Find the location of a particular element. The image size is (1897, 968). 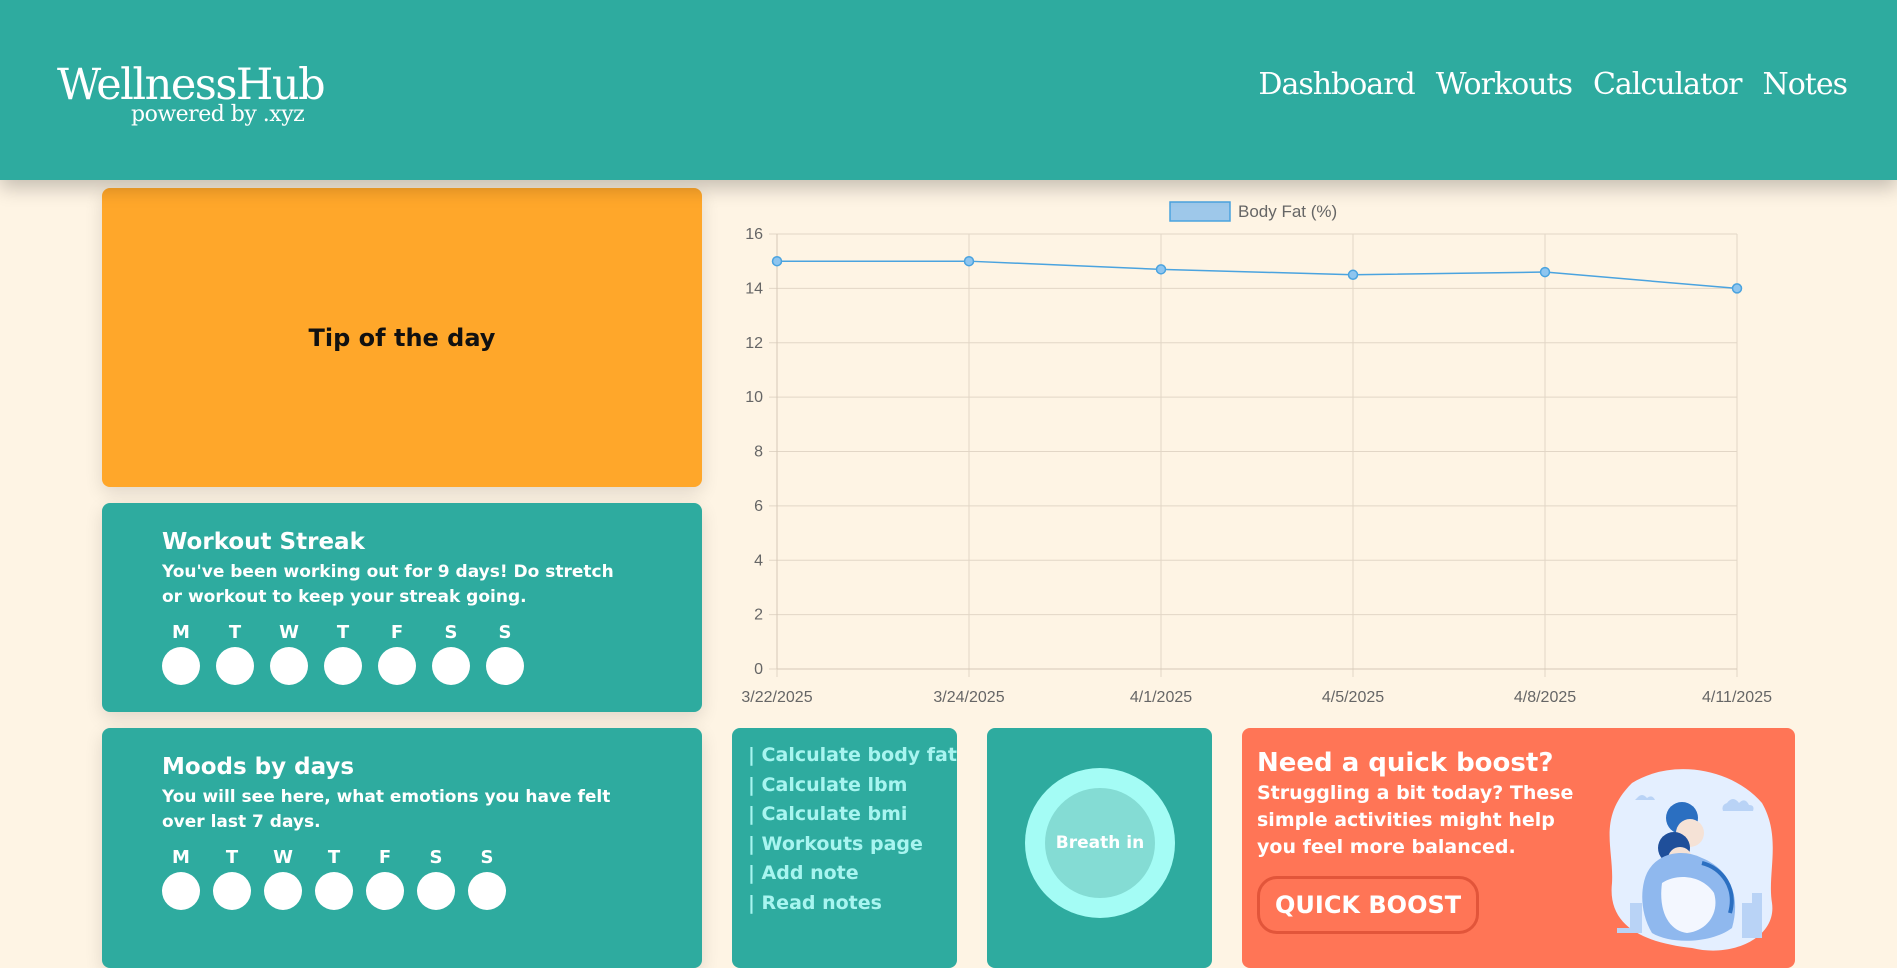

mood-day: F is located at coordinates (385, 878).